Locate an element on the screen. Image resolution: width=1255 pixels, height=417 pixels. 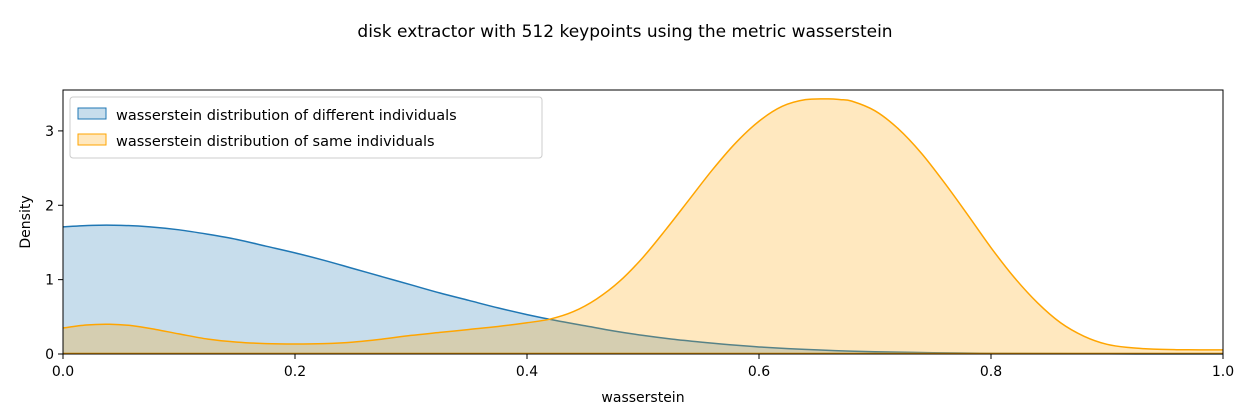
legend-swatch-different-individuals is located at coordinates (92, 113).